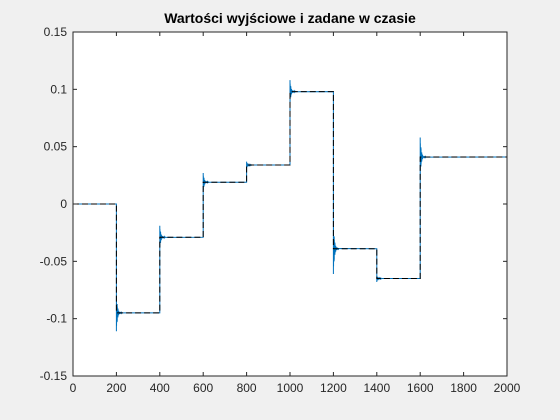 This screenshot has width=560, height=420. What do you see at coordinates (507, 388) in the screenshot?
I see `x-tick-label: 2000` at bounding box center [507, 388].